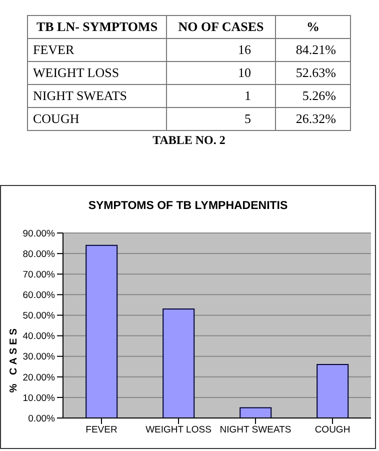 This screenshot has height=451, width=379. Describe the element at coordinates (221, 73) in the screenshot. I see `data-label: 10` at that location.